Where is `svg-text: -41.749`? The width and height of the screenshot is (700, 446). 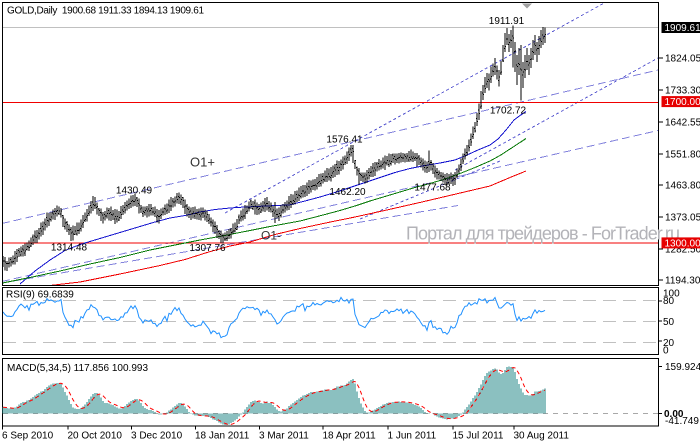 svg-text: -41.749 is located at coordinates (682, 421).